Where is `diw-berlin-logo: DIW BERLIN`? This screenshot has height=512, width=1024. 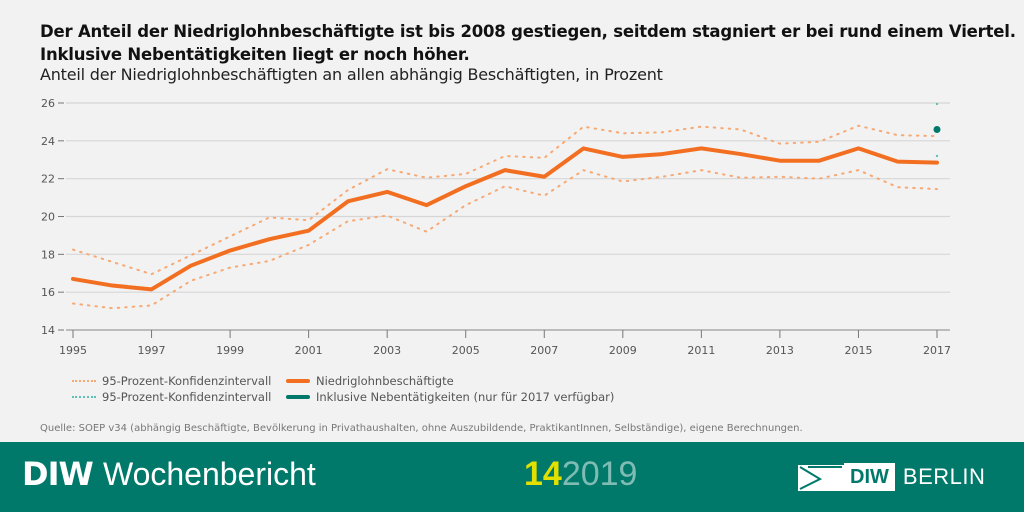
diw-berlin-logo: DIW BERLIN is located at coordinates (891, 477).